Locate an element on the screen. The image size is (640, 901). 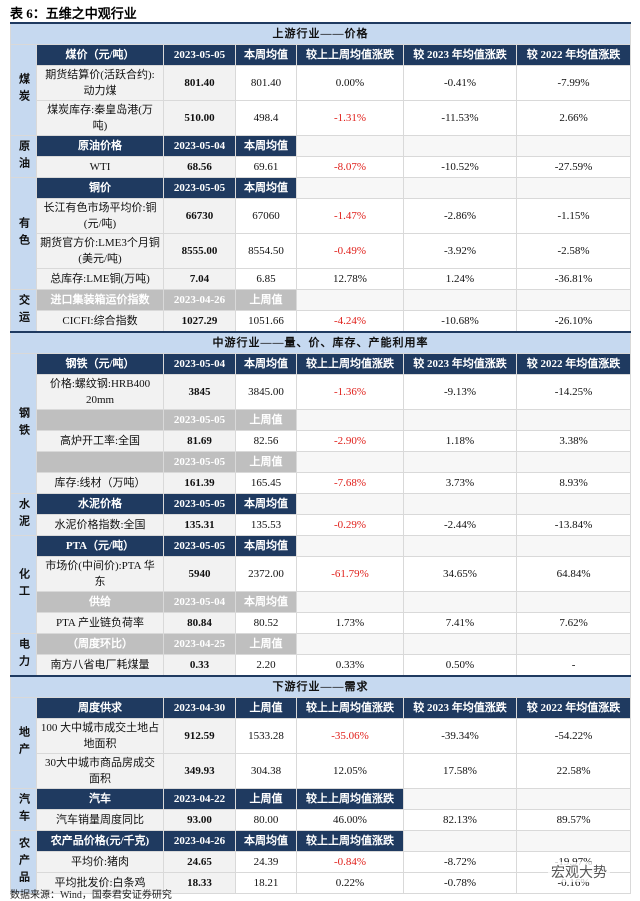
header-row: 有色 铜价 2023-05-05 本周均值 is located at coordinates (321, 233).